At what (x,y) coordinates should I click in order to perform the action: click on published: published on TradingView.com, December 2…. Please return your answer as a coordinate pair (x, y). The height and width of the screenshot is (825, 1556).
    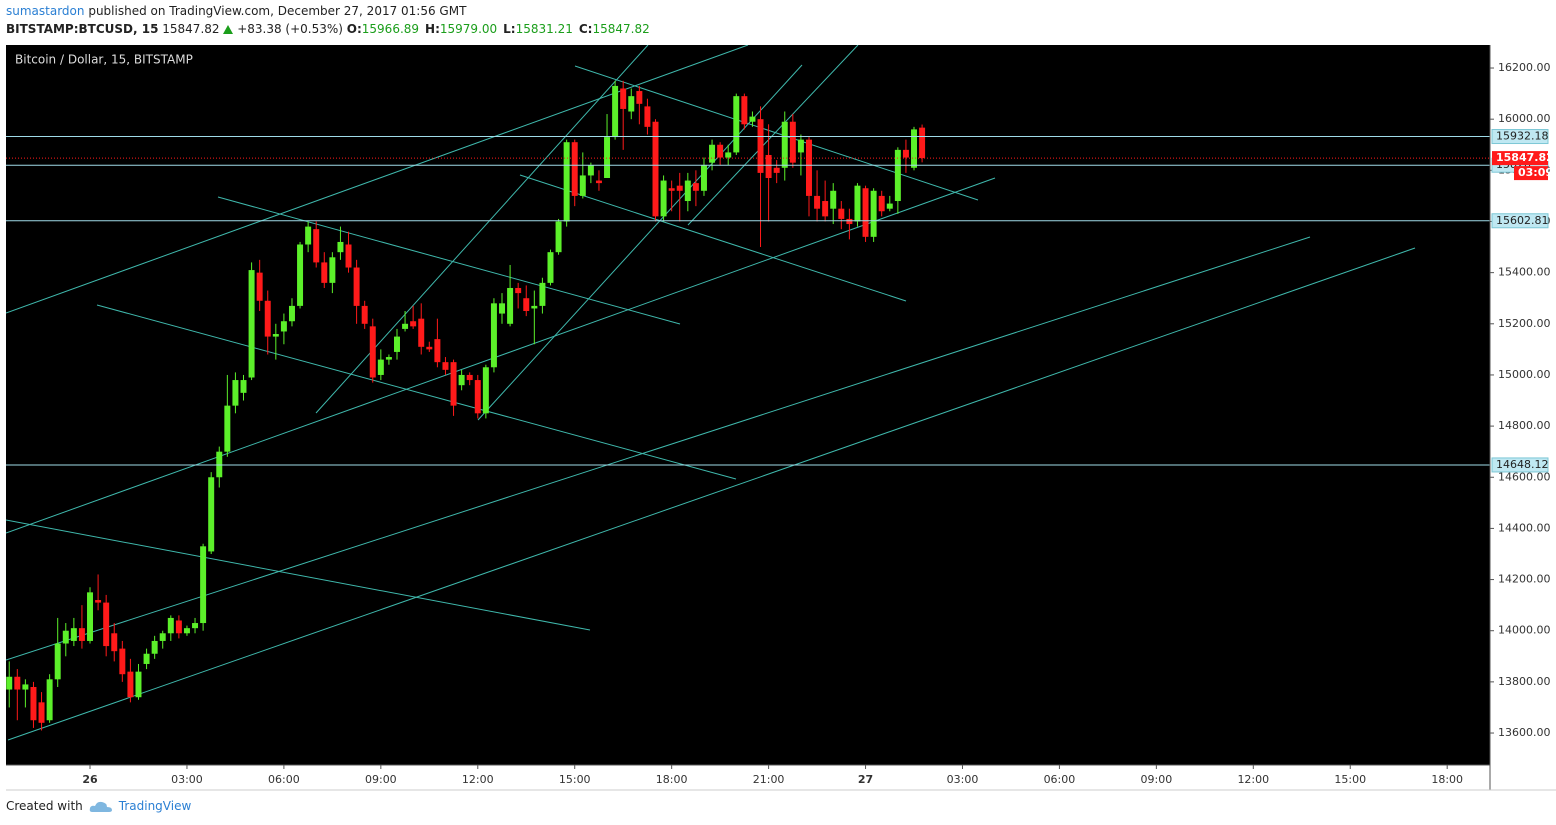
    Looking at the image, I should click on (277, 11).